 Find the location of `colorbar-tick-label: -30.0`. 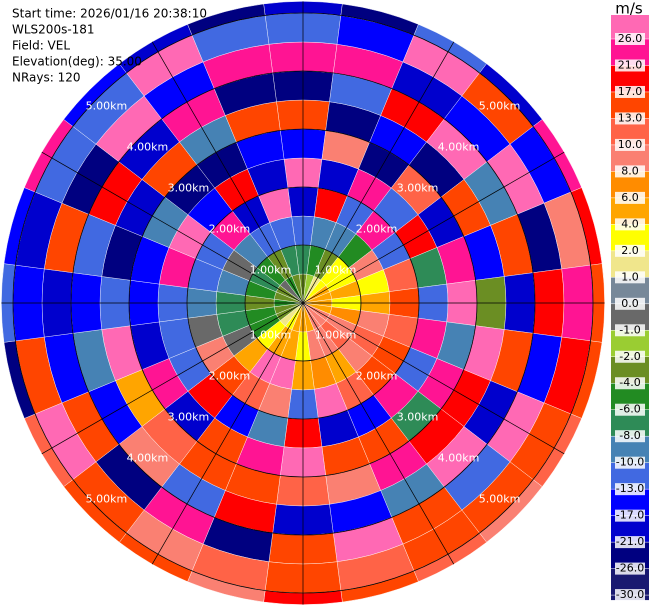

colorbar-tick-label: -30.0 is located at coordinates (630, 594).